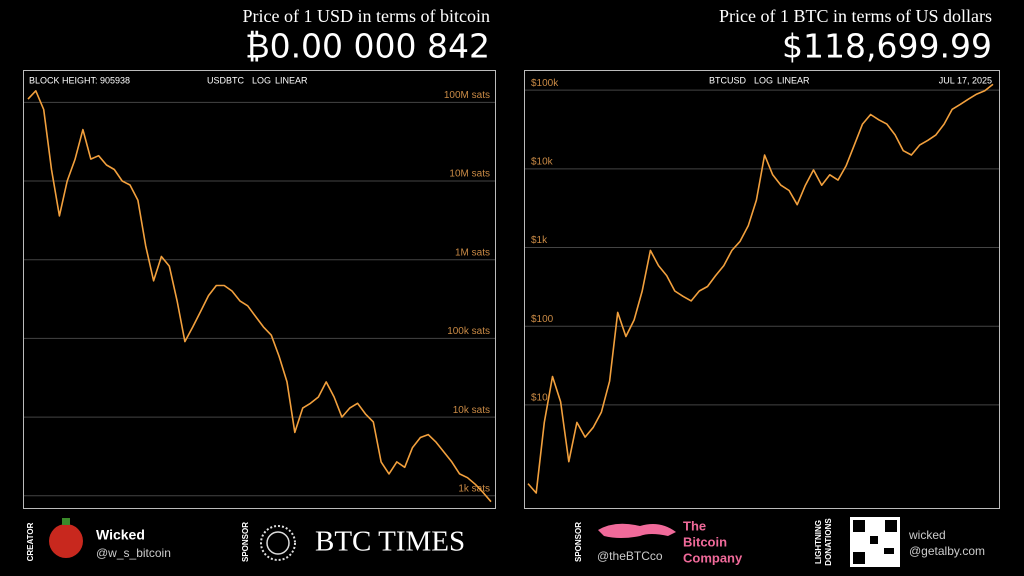 The width and height of the screenshot is (1024, 576). I want to click on footer-label: DONATIONS, so click(828, 542).